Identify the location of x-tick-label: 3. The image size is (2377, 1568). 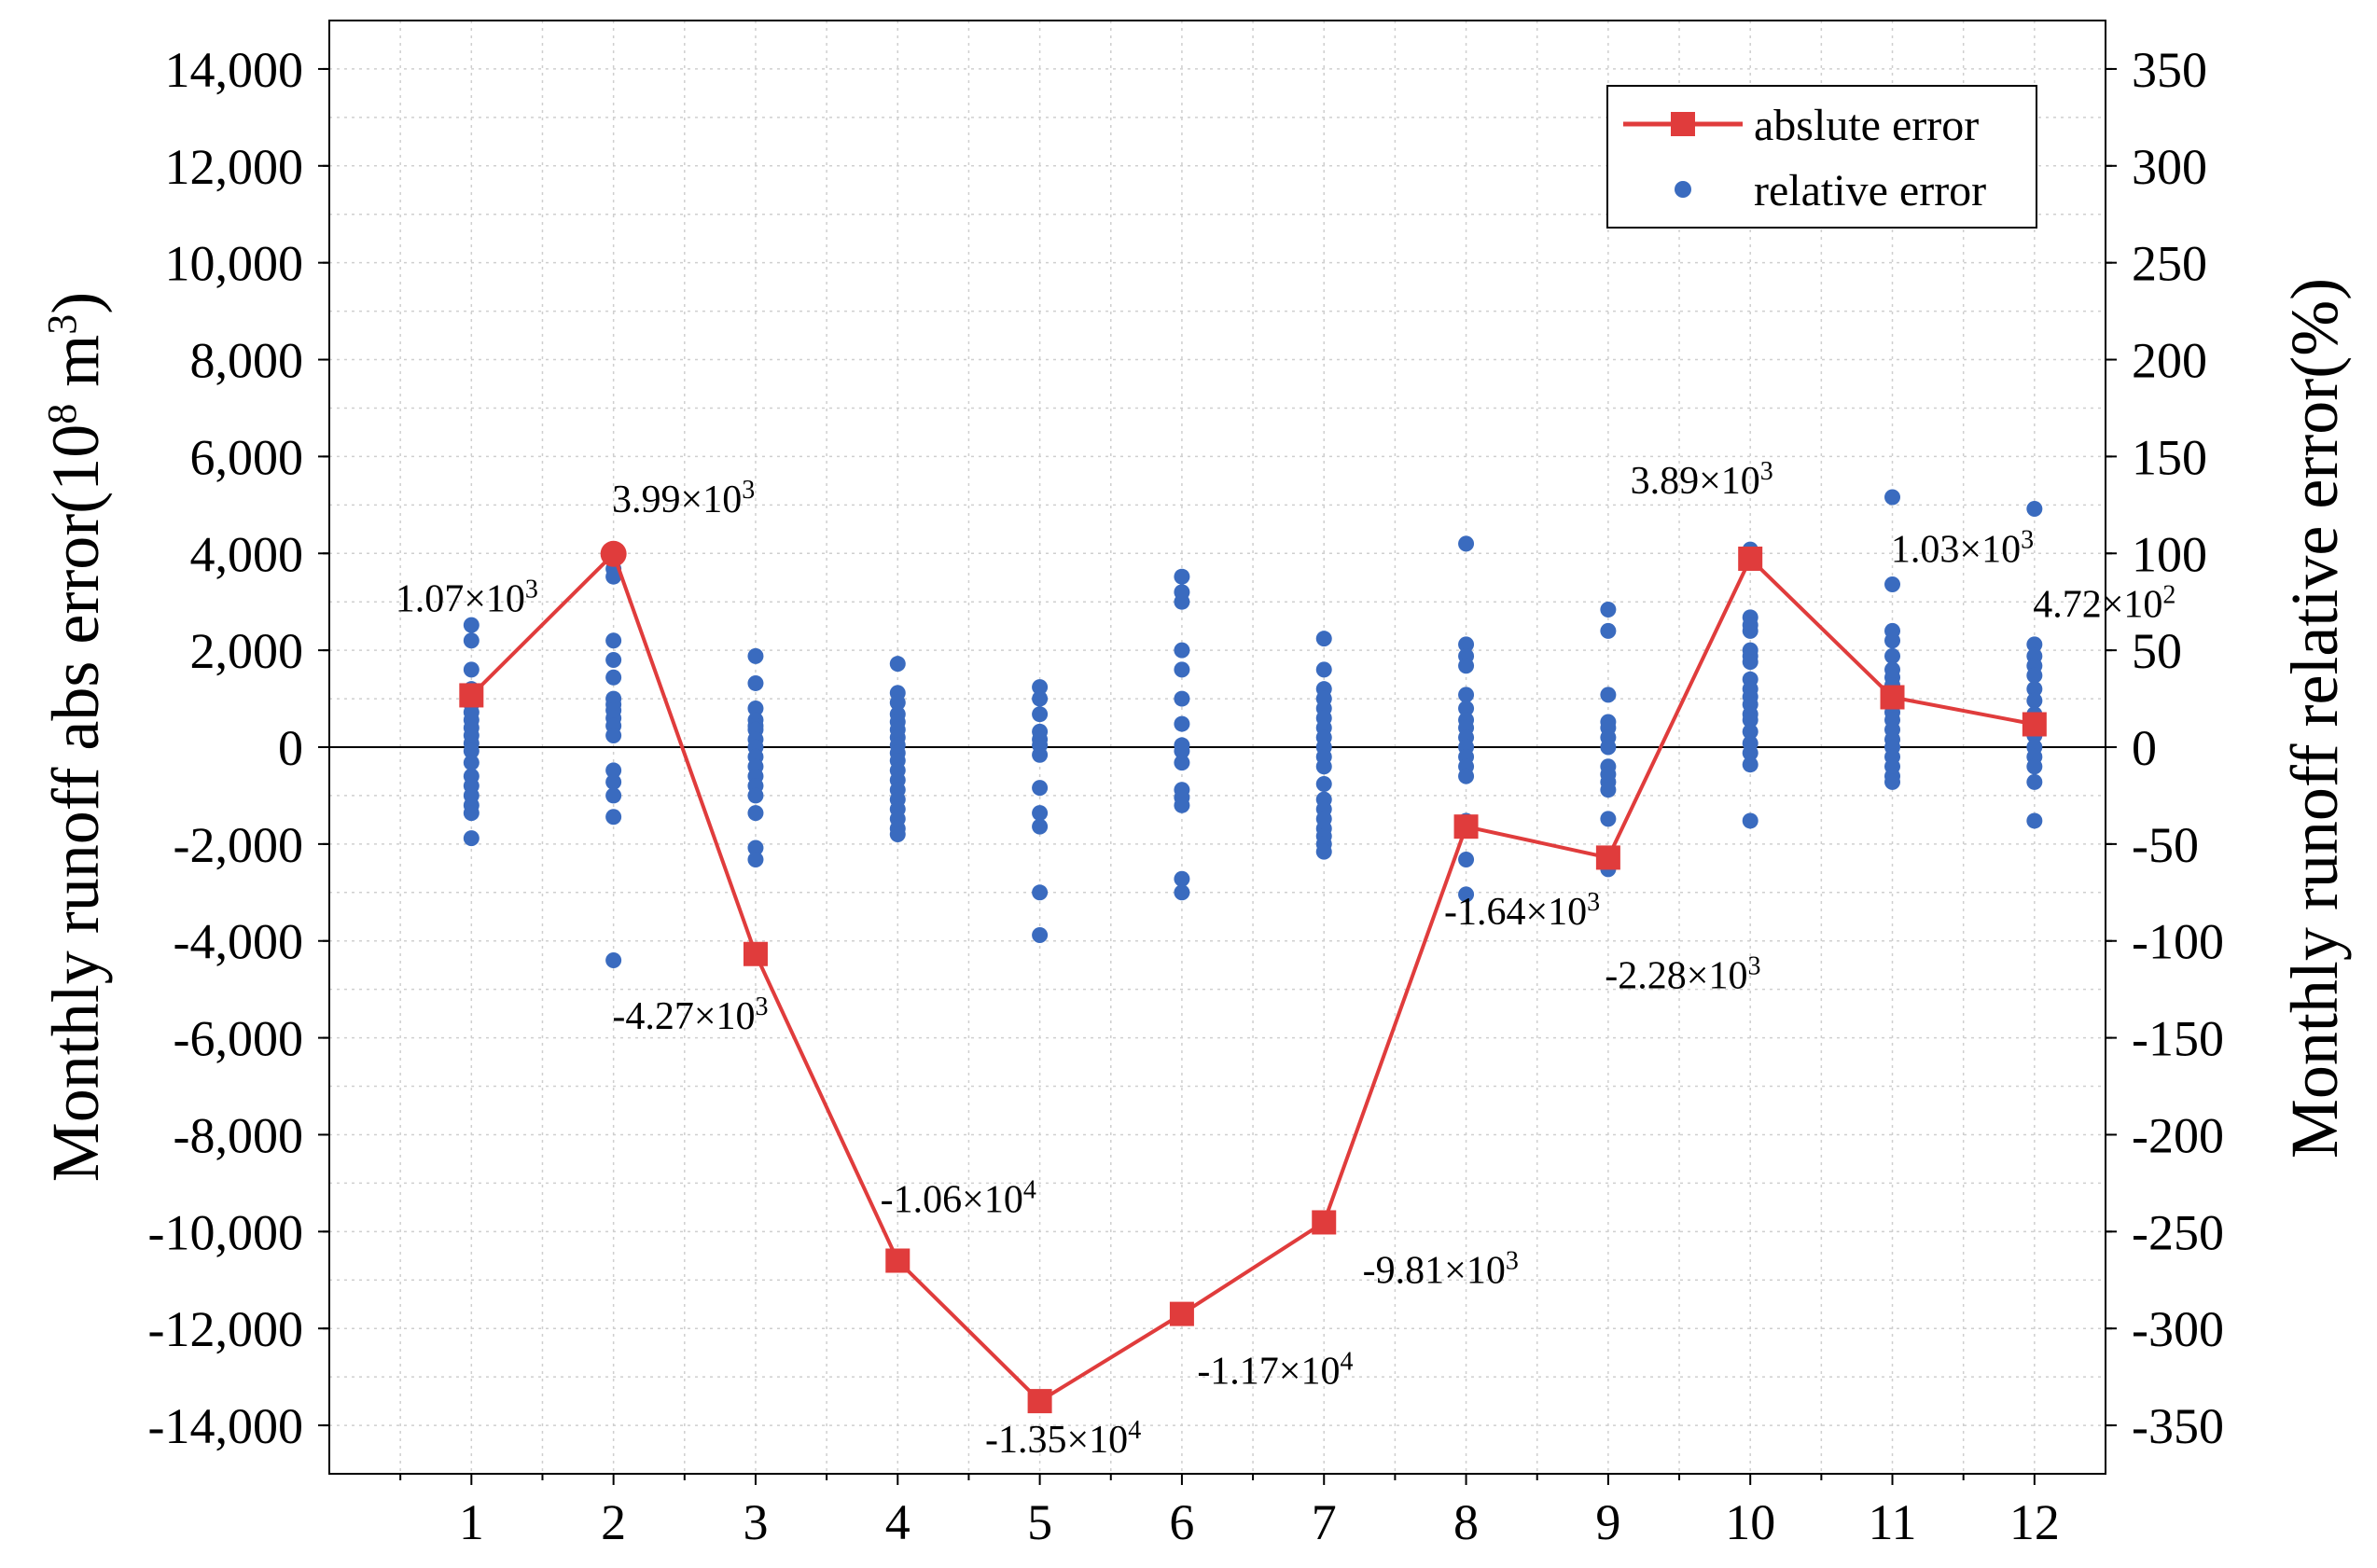
(755, 1522).